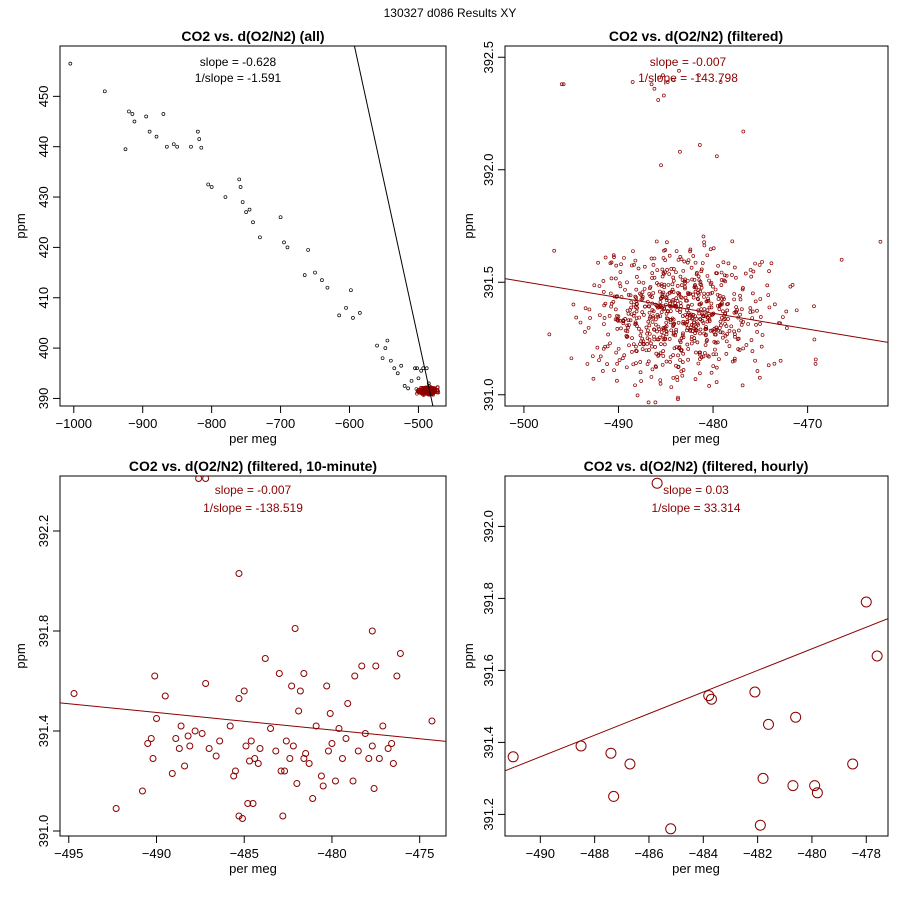 The height and width of the screenshot is (900, 900). I want to click on x-tick-label: −480, so click(811, 853).